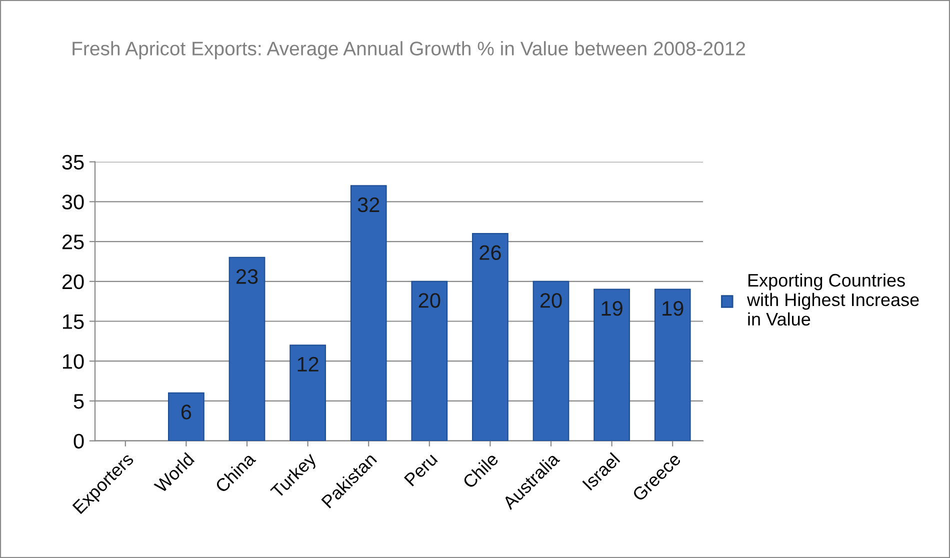 The image size is (950, 558). What do you see at coordinates (79, 401) in the screenshot?
I see `y-tick-label: 5` at bounding box center [79, 401].